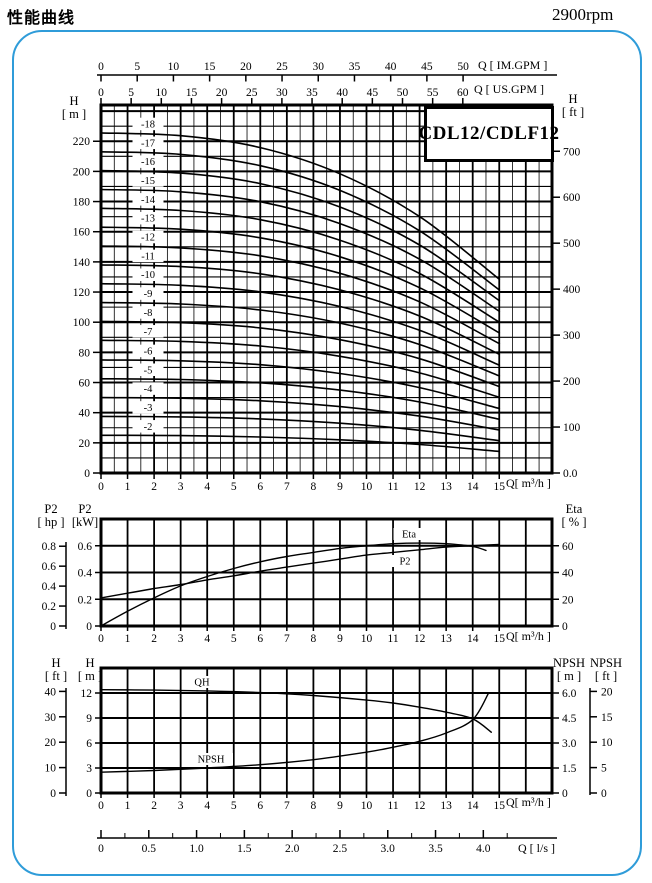  What do you see at coordinates (49, 567) in the screenshot?
I see `tick-label: 0.6` at bounding box center [49, 567].